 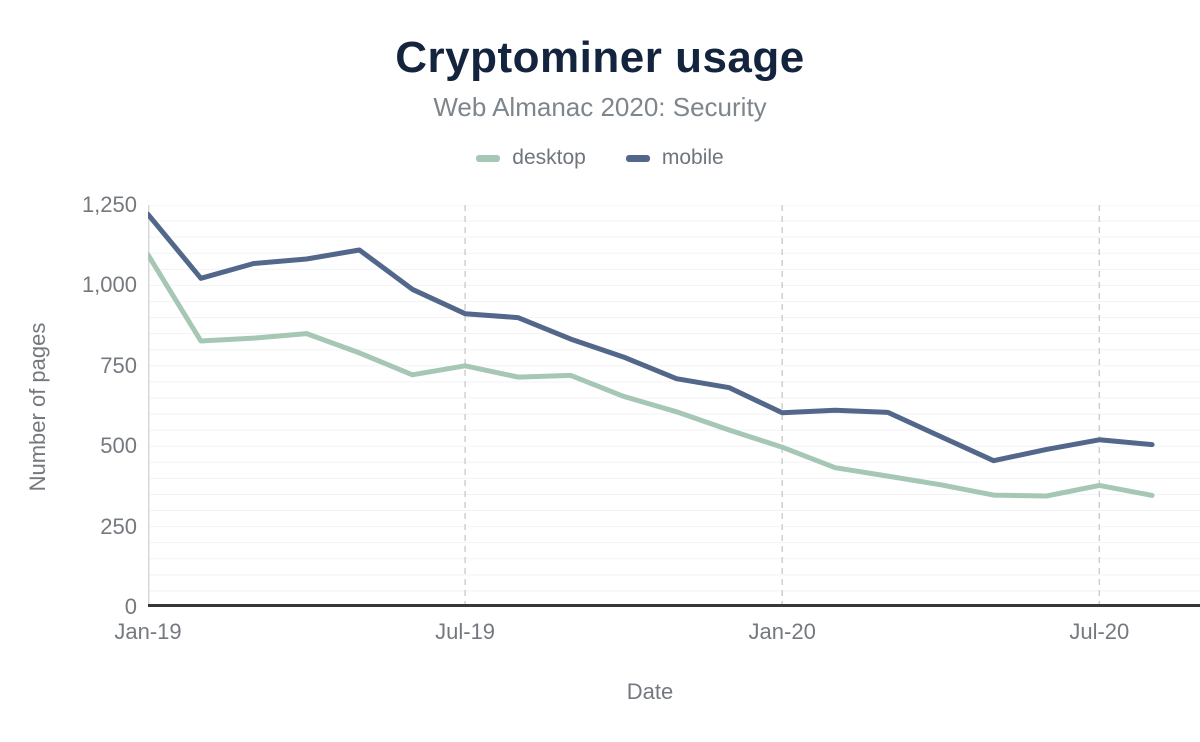 What do you see at coordinates (37, 407) in the screenshot?
I see `y-axis-title: Number of pages` at bounding box center [37, 407].